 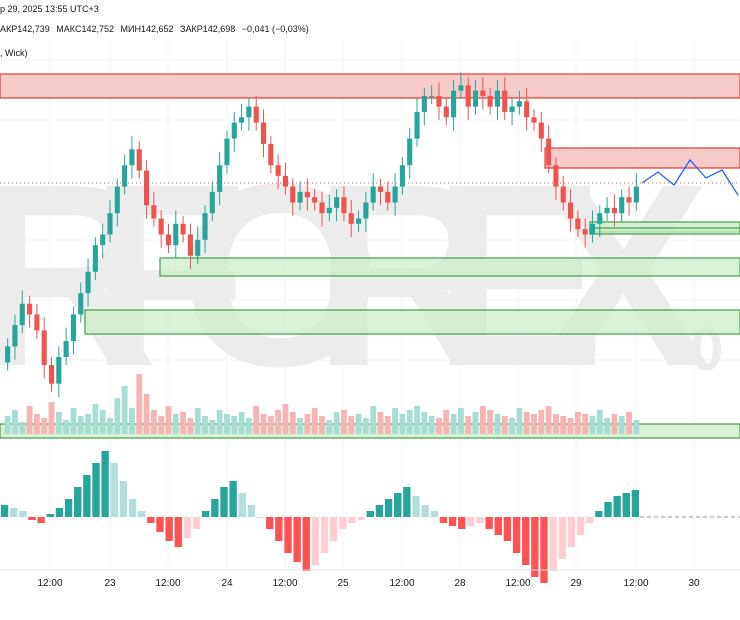 What do you see at coordinates (147, 29) in the screenshot?
I see `ohlc-low: МИН142,652` at bounding box center [147, 29].